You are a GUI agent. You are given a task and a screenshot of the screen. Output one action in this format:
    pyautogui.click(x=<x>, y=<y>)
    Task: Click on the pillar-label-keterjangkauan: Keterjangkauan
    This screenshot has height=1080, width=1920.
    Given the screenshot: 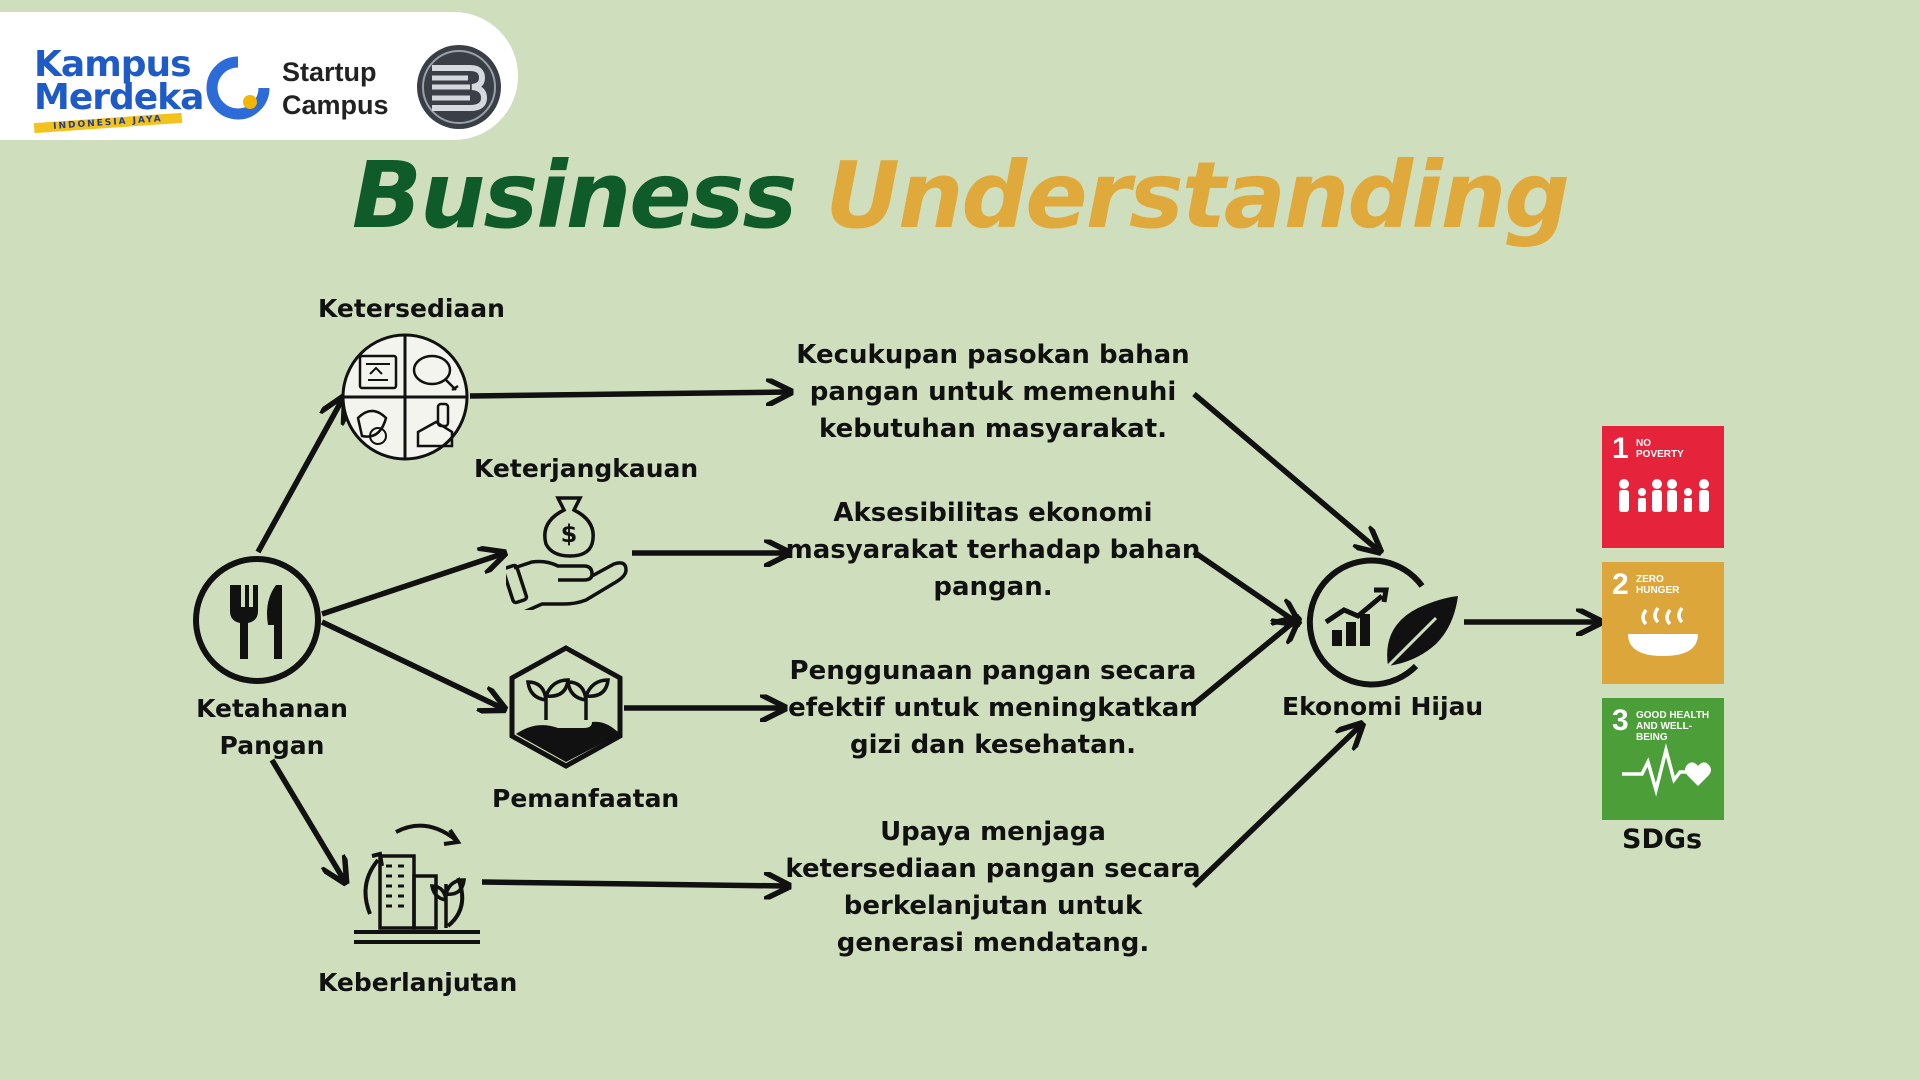 What is the action you would take?
    pyautogui.click(x=586, y=468)
    